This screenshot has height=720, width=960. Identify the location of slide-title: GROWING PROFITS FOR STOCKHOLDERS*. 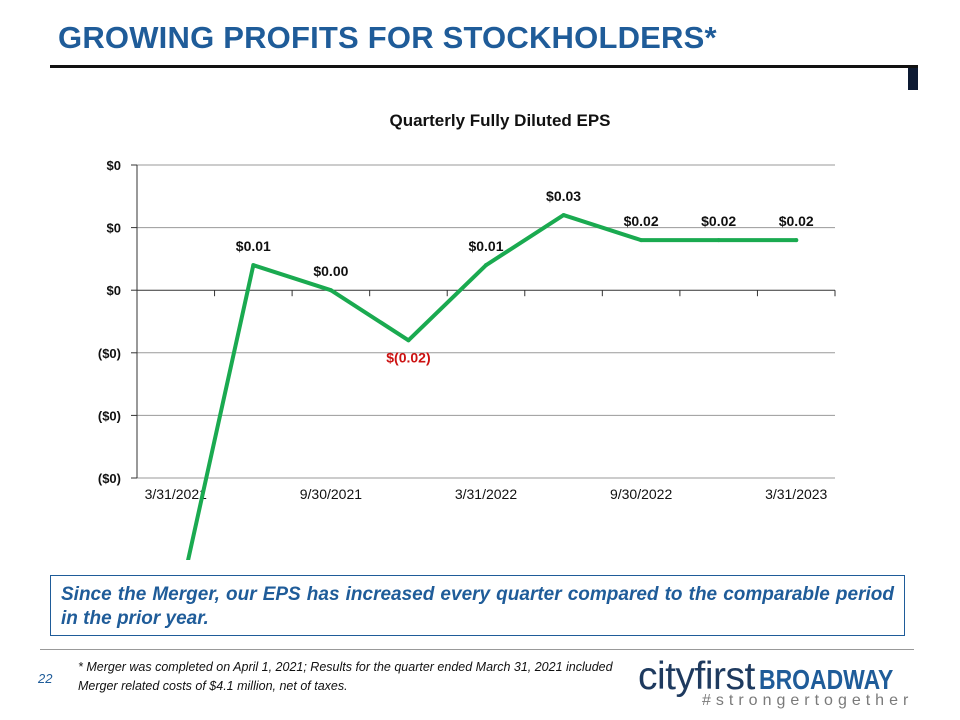
(387, 37).